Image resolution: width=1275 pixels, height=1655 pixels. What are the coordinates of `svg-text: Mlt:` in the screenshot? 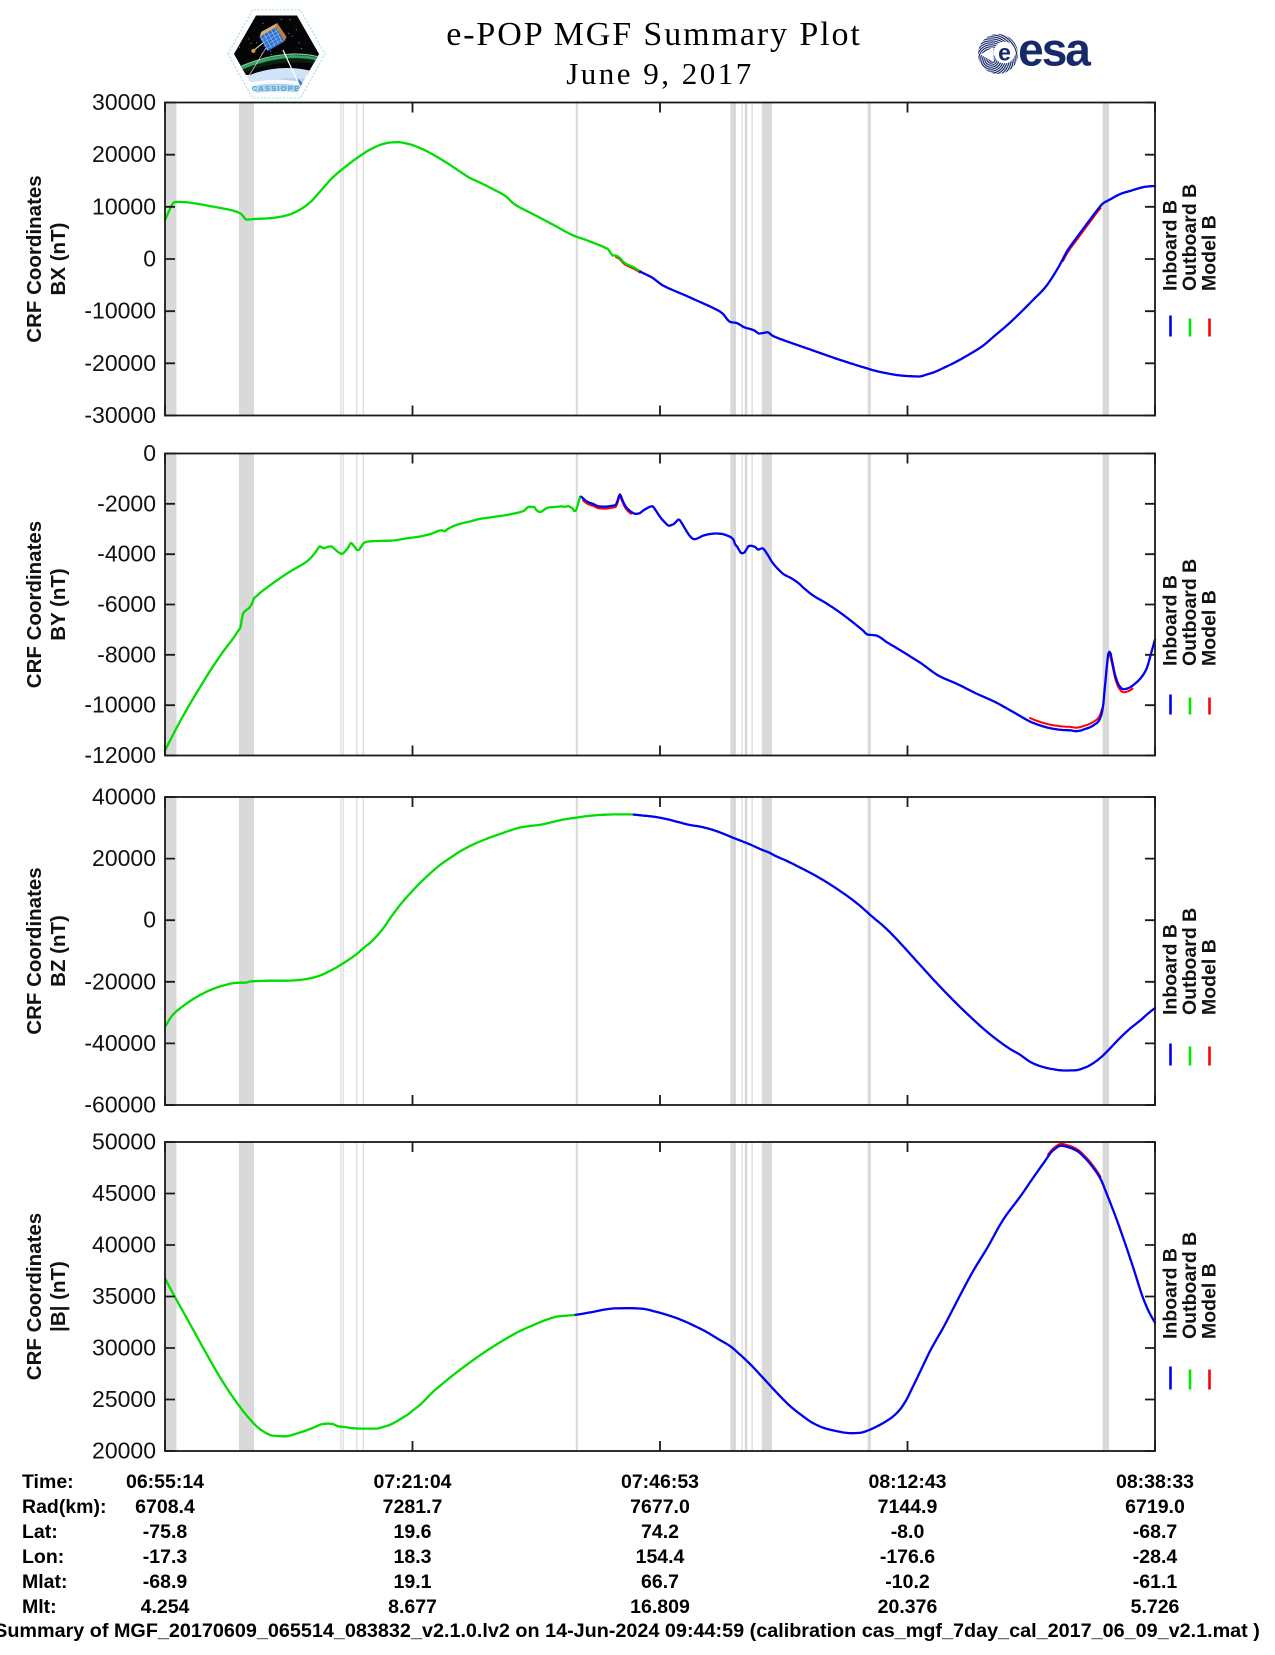 It's located at (39, 1607).